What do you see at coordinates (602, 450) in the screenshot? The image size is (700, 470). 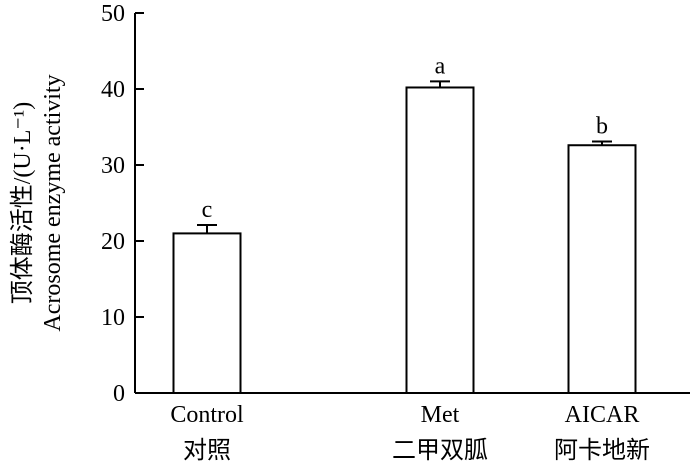 I see `x-tick-label-zh: 阿卡地新` at bounding box center [602, 450].